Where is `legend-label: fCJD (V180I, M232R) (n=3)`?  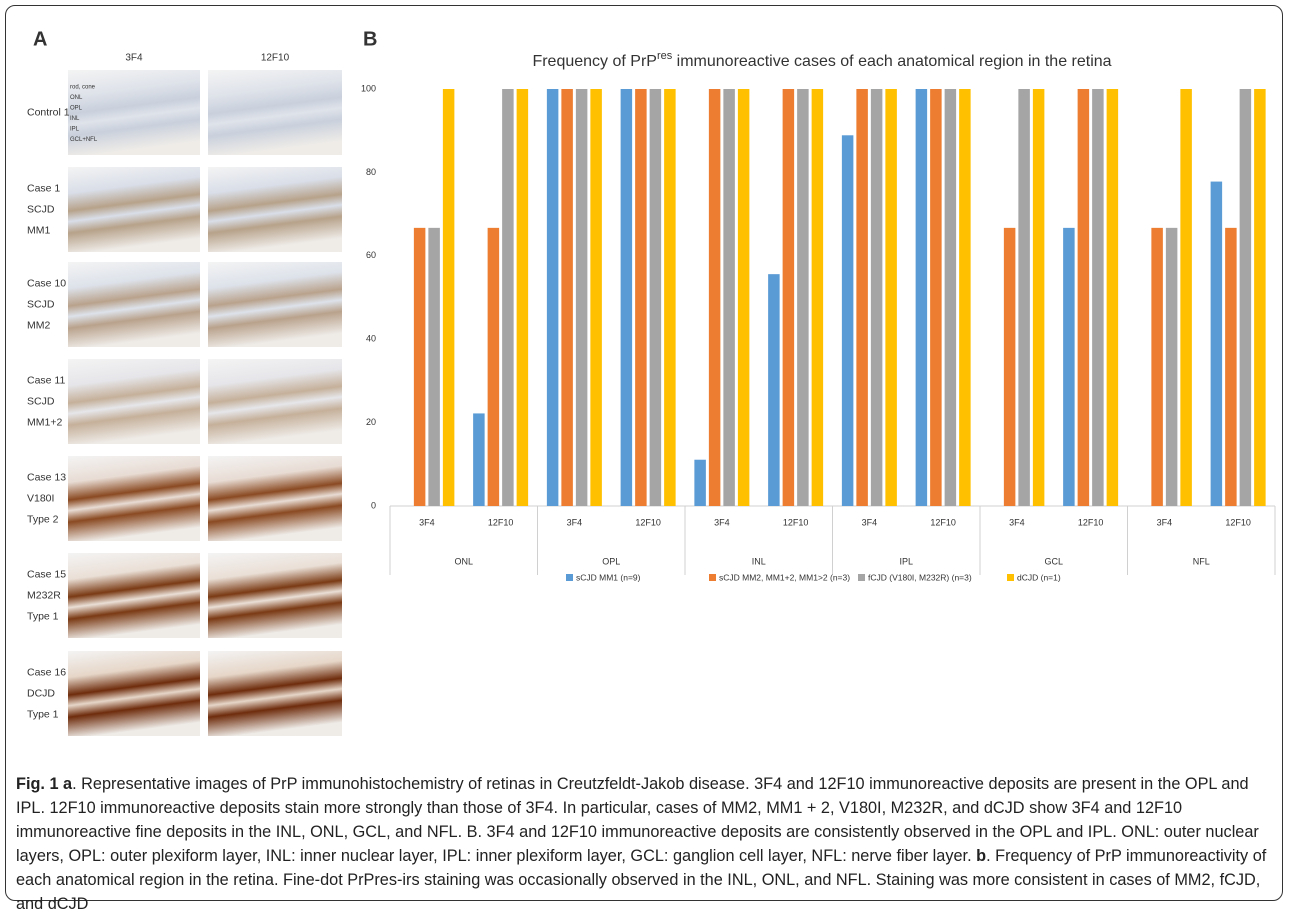 legend-label: fCJD (V180I, M232R) (n=3) is located at coordinates (920, 577).